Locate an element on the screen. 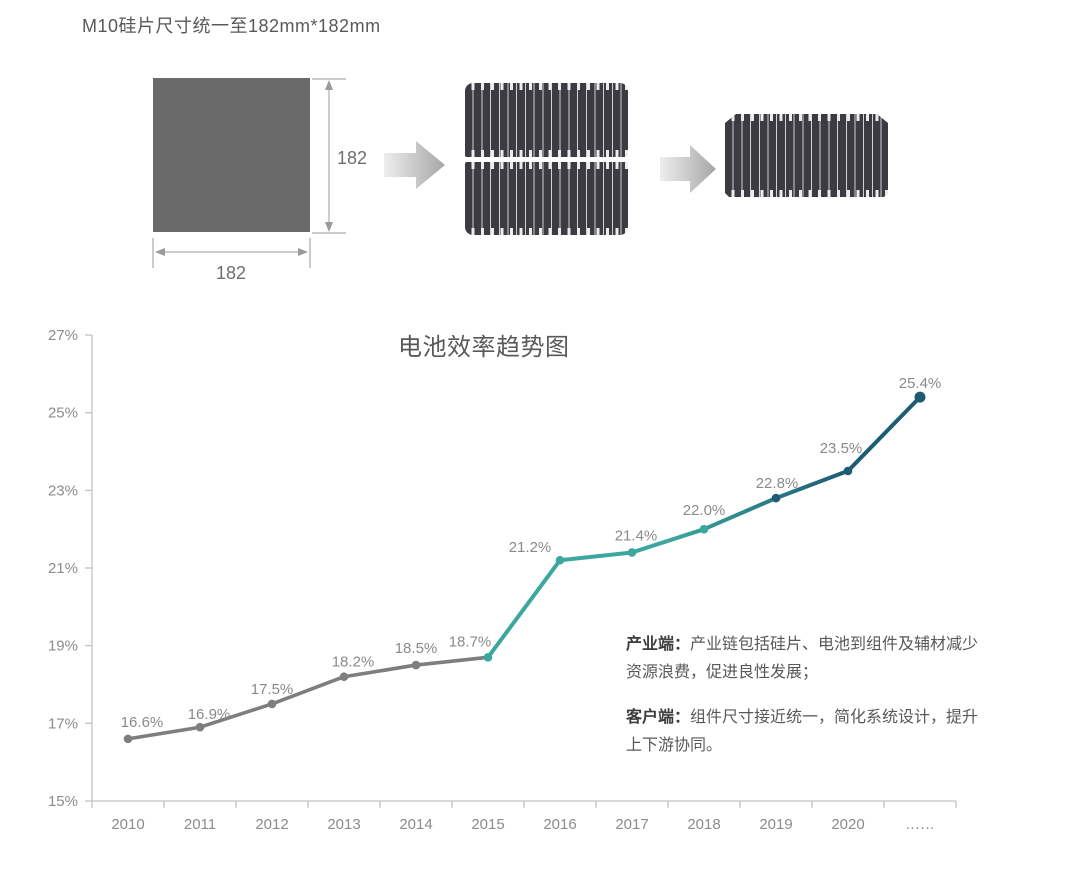 The width and height of the screenshot is (1080, 883). note-customer: 客户端：组件尺寸接近统一，简化系统设计，提升上下游协同。 is located at coordinates (803, 732).